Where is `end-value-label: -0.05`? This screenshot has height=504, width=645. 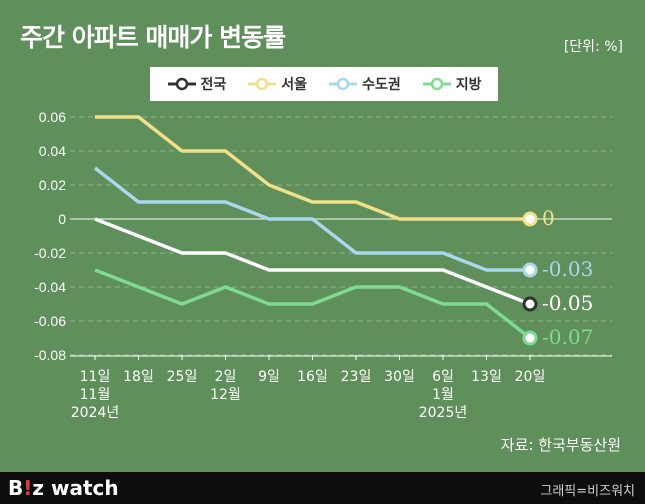
end-value-label: -0.05 is located at coordinates (567, 303).